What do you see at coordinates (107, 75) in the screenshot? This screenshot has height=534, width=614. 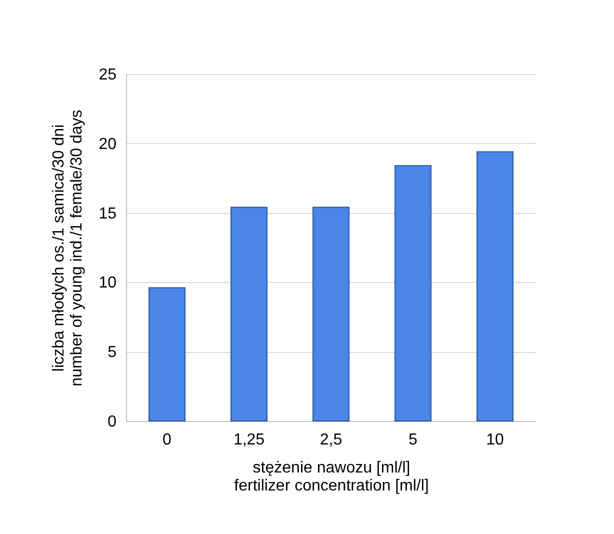 I see `y-tick-label: 25` at bounding box center [107, 75].